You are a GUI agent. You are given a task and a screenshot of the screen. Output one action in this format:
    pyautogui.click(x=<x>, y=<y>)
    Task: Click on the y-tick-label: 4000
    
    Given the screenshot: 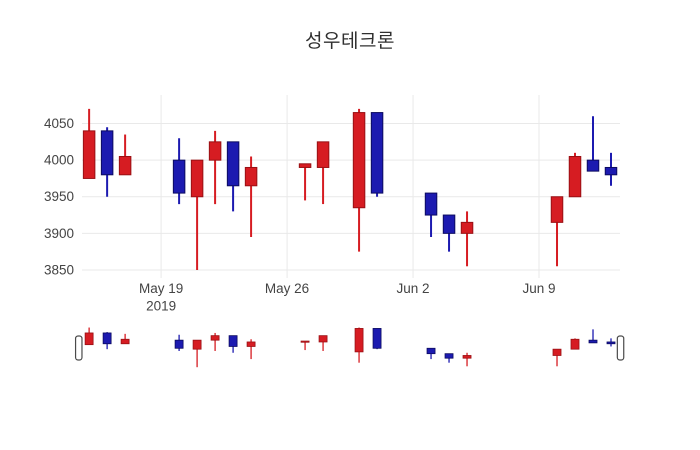 What is the action you would take?
    pyautogui.click(x=59, y=160)
    